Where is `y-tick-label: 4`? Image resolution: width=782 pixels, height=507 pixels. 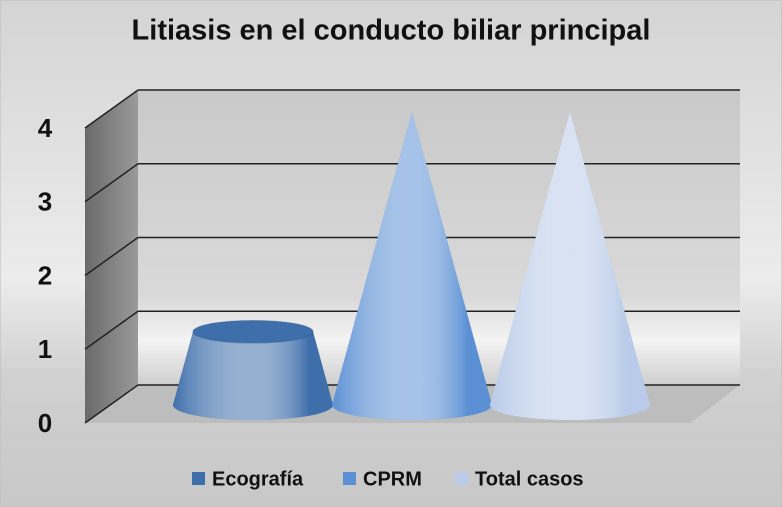 y-tick-label: 4 is located at coordinates (45, 128).